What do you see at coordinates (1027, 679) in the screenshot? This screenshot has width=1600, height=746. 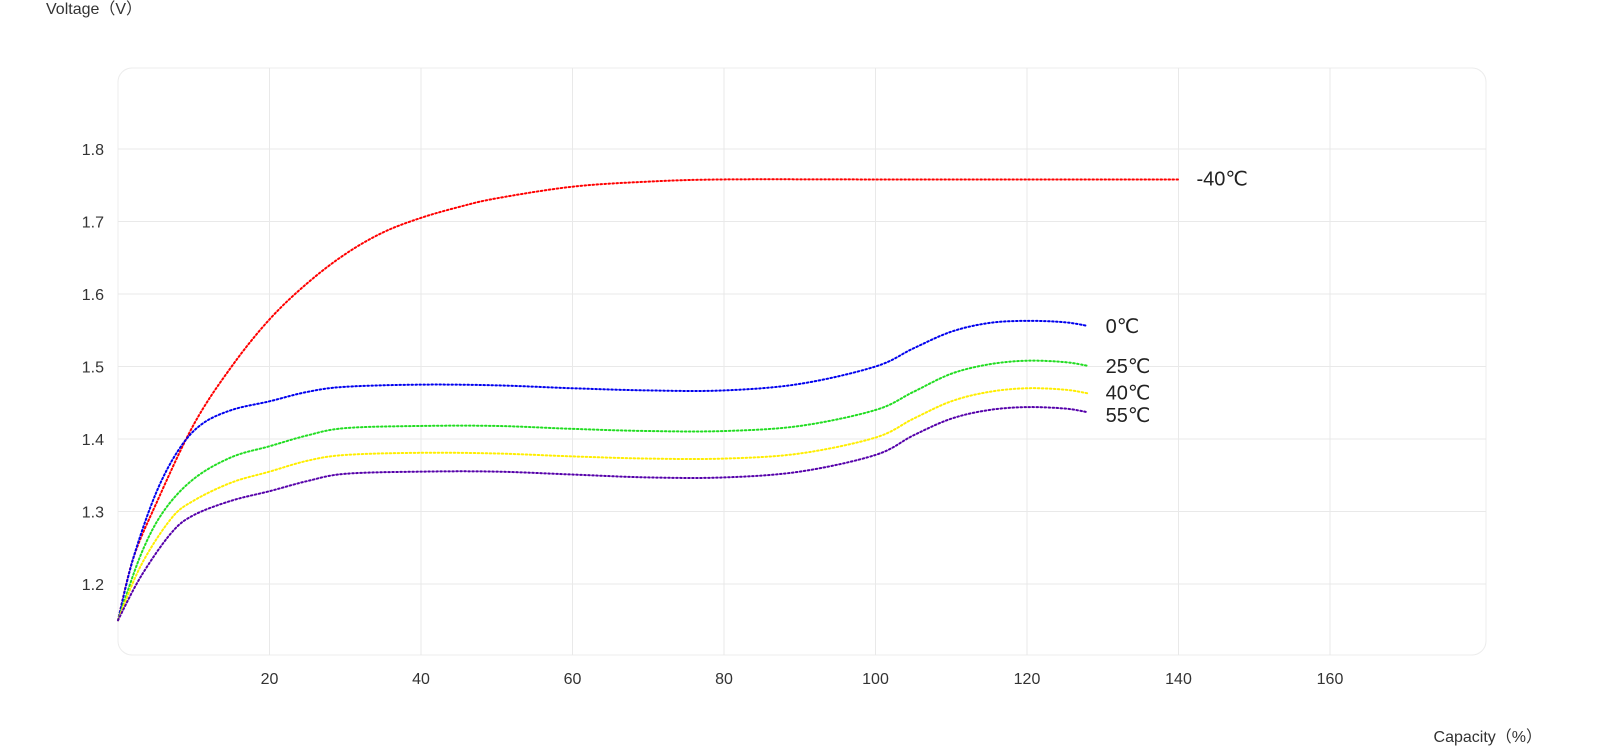 I see `x-tick-label: 120` at bounding box center [1027, 679].